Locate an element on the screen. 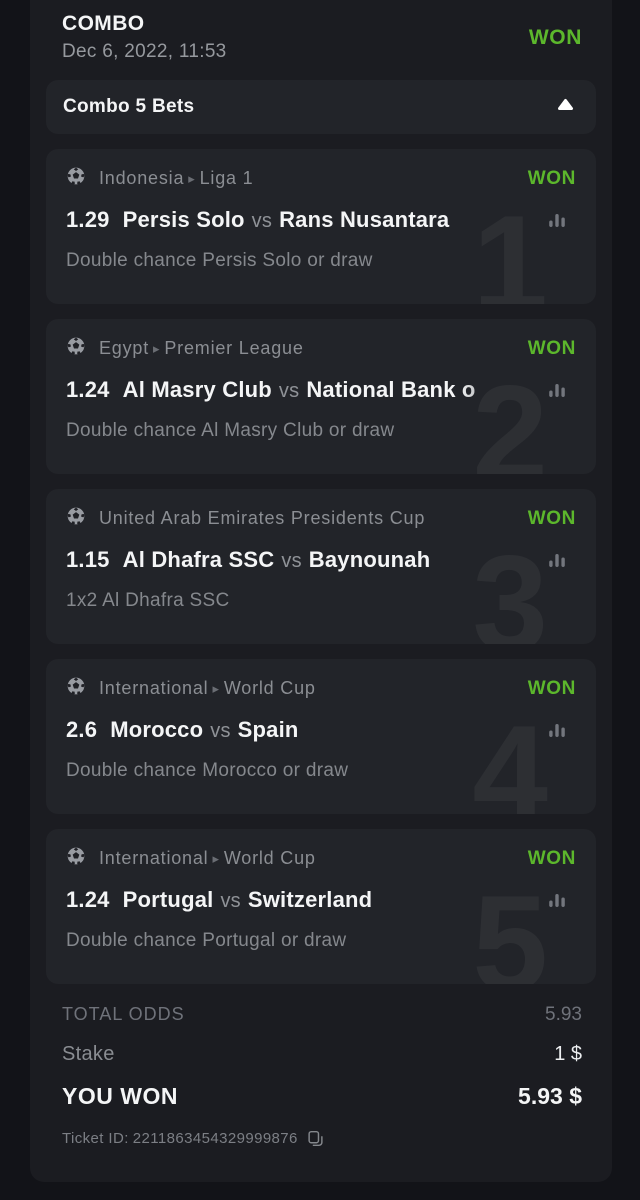  match-title: 1.29 Persis Solo vs Rans Nusantara is located at coordinates (300, 220).